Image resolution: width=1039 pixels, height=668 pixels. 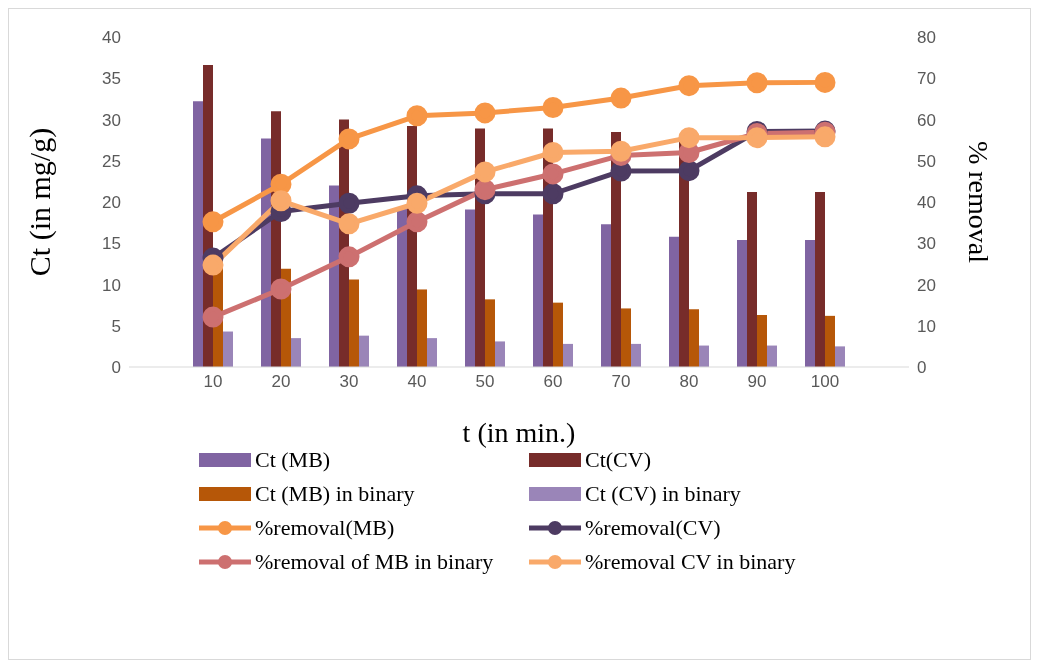 What do you see at coordinates (979, 202) in the screenshot?
I see `y2-axis-title: % removal` at bounding box center [979, 202].